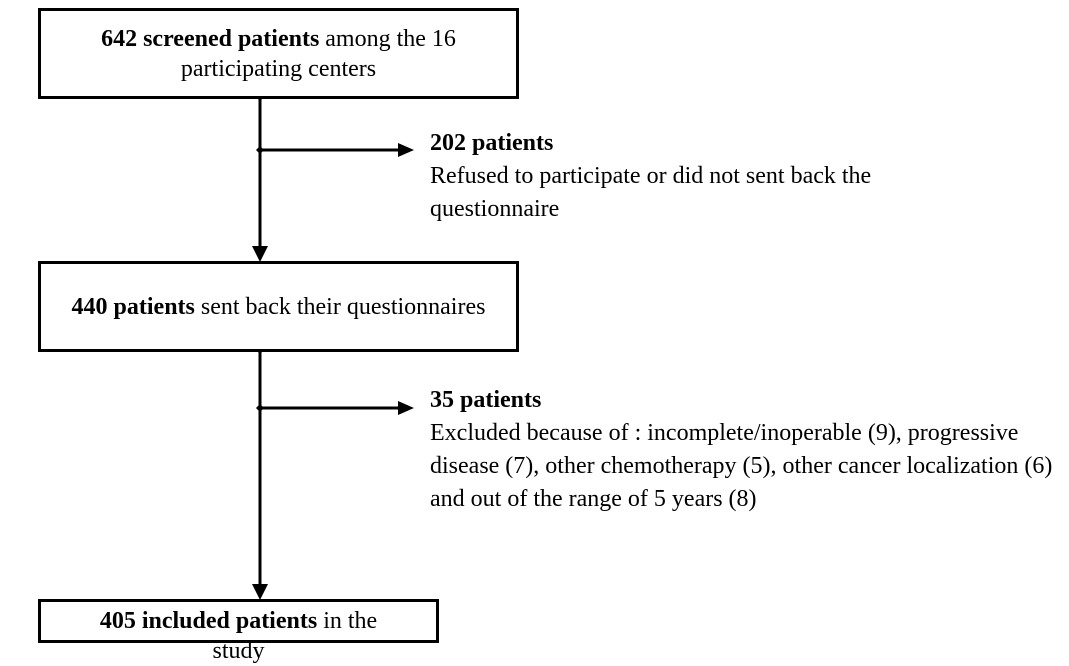 This screenshot has width=1069, height=666. What do you see at coordinates (318, 53) in the screenshot?
I see `node-text: among the 16 participating centers` at bounding box center [318, 53].